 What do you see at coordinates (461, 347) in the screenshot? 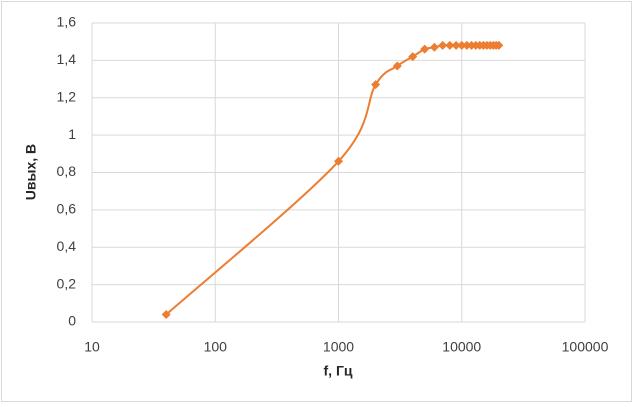
I see `x-tick-label: 10000` at bounding box center [461, 347].